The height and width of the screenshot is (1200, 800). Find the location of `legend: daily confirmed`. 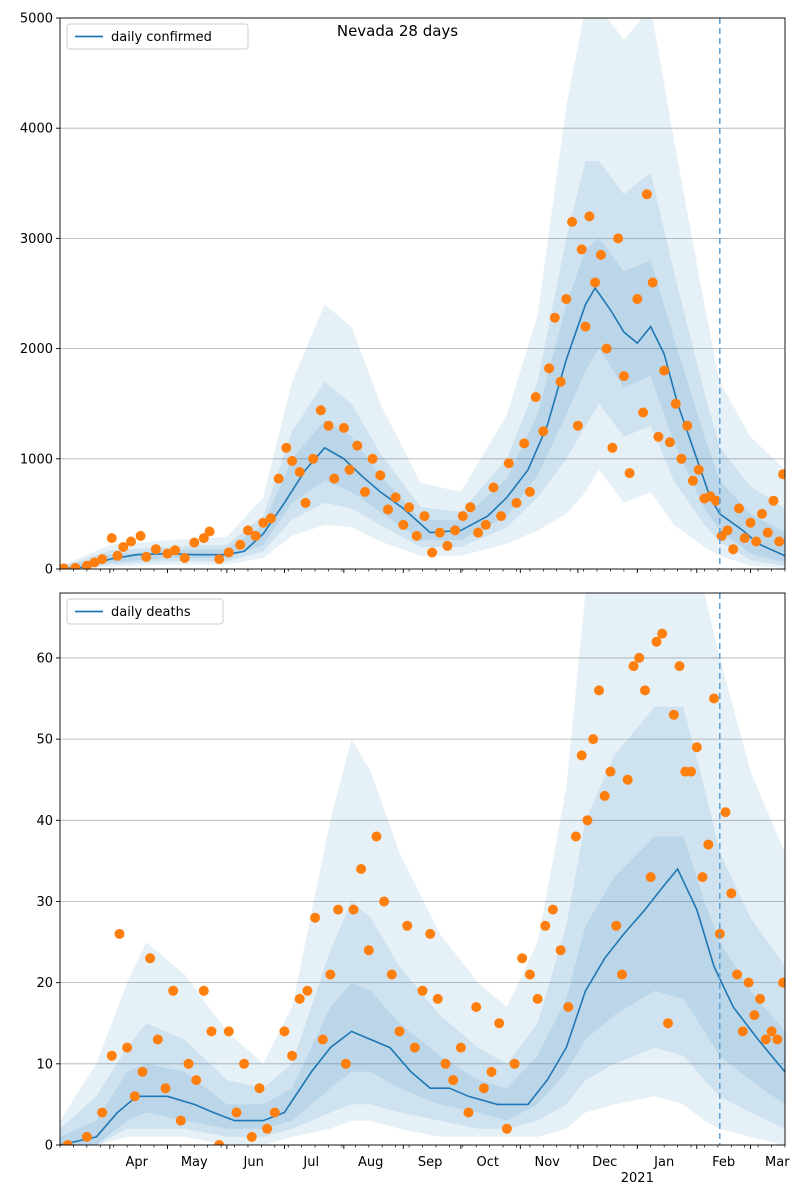

legend: daily confirmed is located at coordinates (157, 36).